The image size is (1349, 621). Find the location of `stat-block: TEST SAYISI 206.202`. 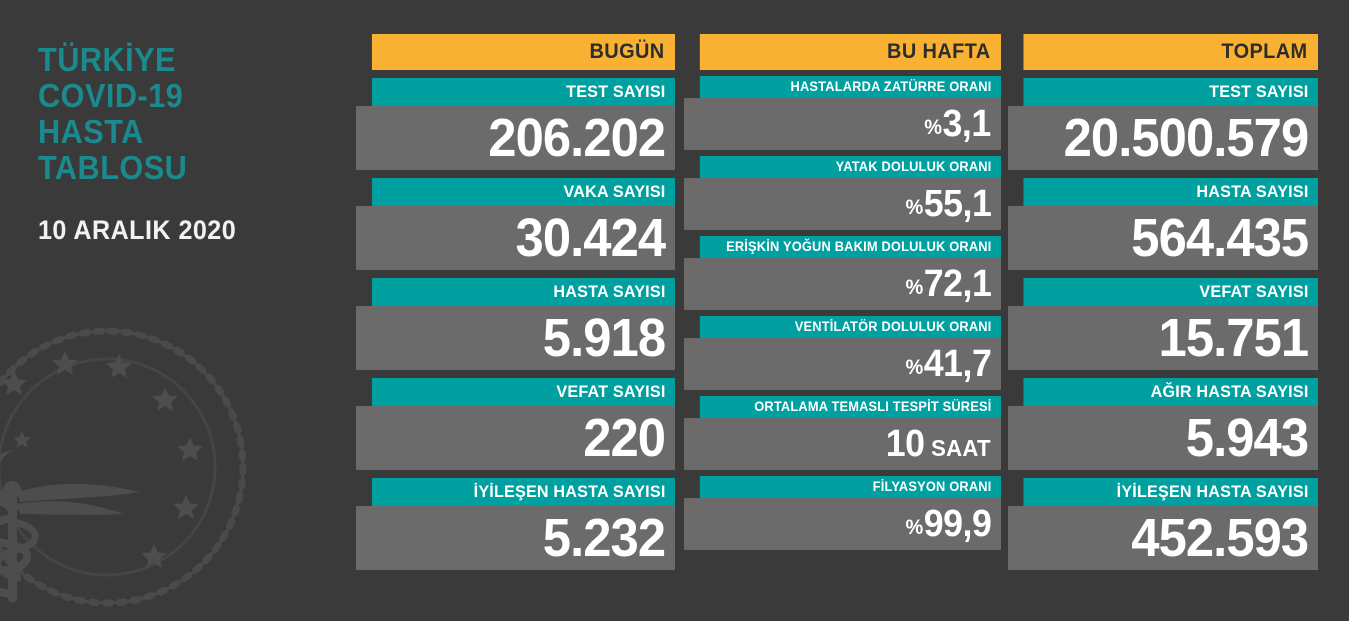

stat-block: TEST SAYISI 206.202 is located at coordinates (515, 124).